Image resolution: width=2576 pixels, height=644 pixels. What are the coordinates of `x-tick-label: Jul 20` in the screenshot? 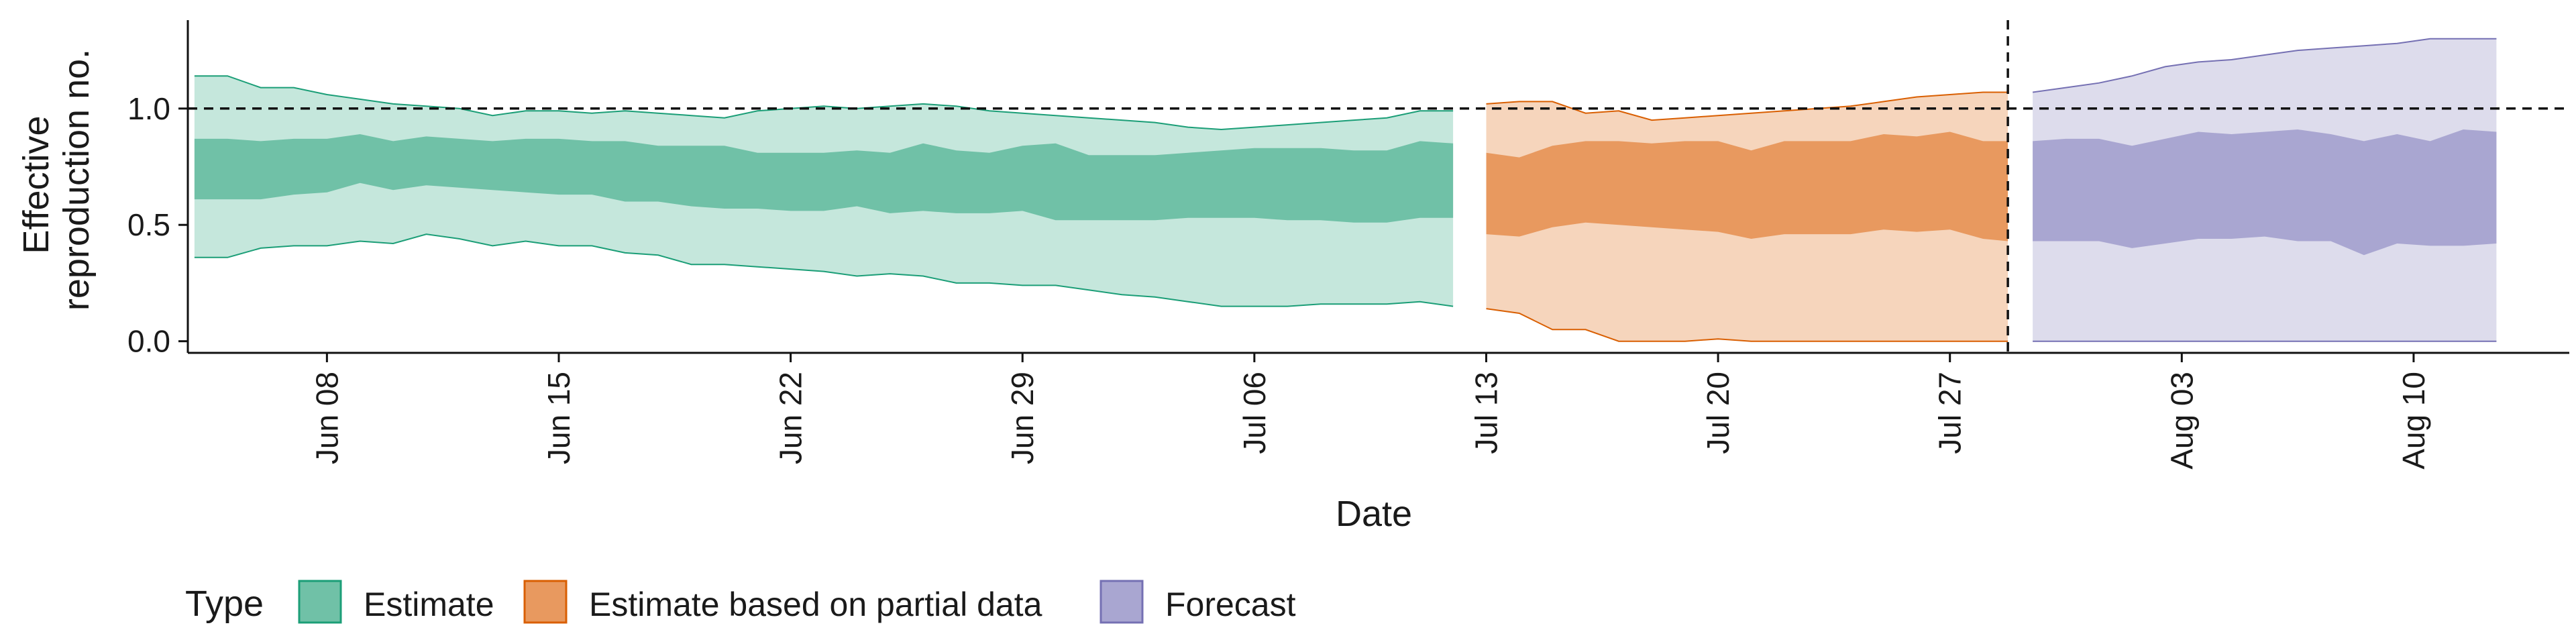 It's located at (1718, 413).